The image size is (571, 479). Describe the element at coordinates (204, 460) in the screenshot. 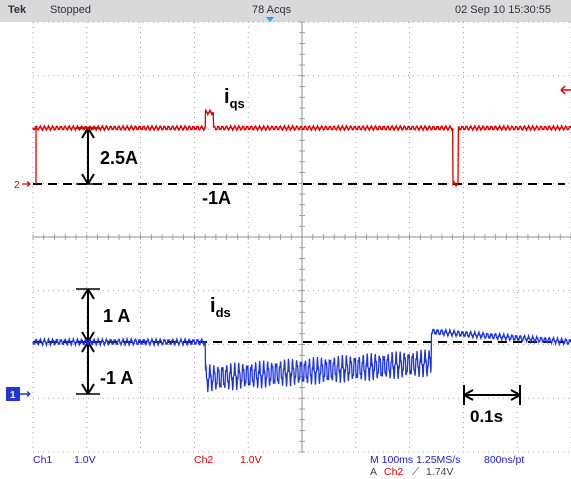

I see `ch2-label: Ch2` at that location.